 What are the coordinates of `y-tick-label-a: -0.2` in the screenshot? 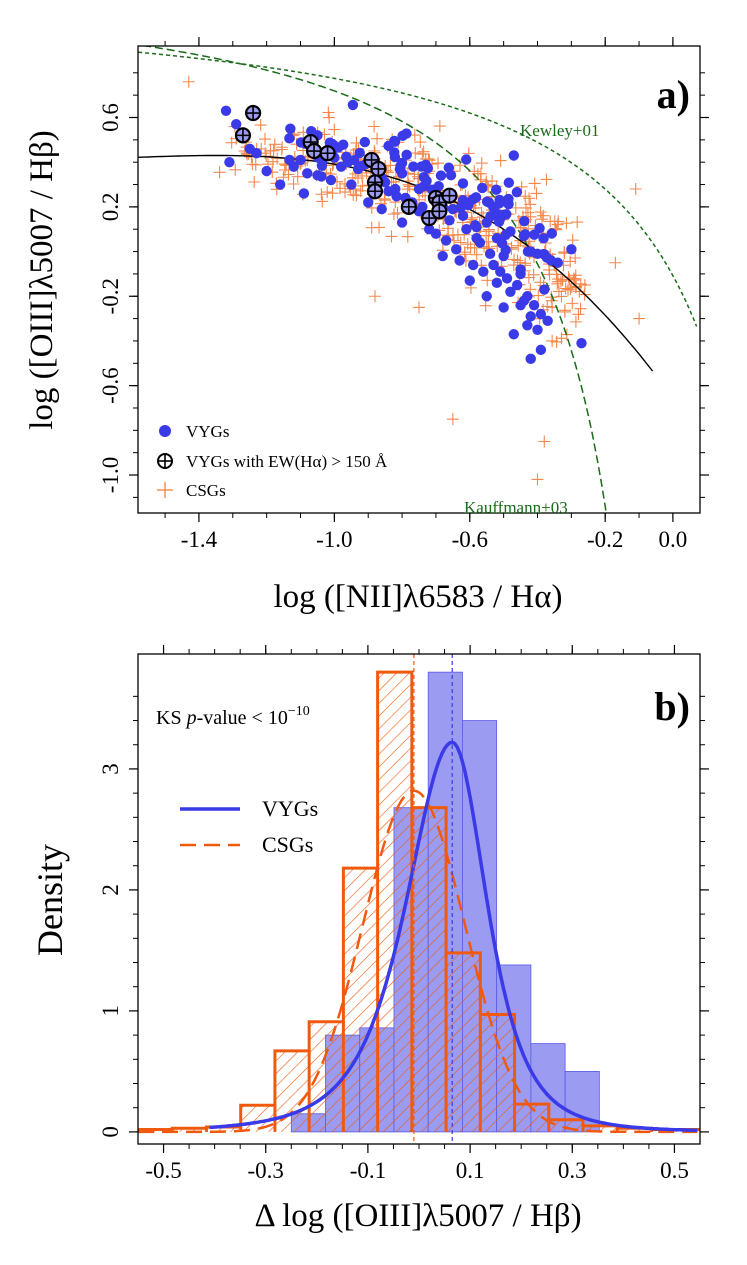 It's located at (110, 296).